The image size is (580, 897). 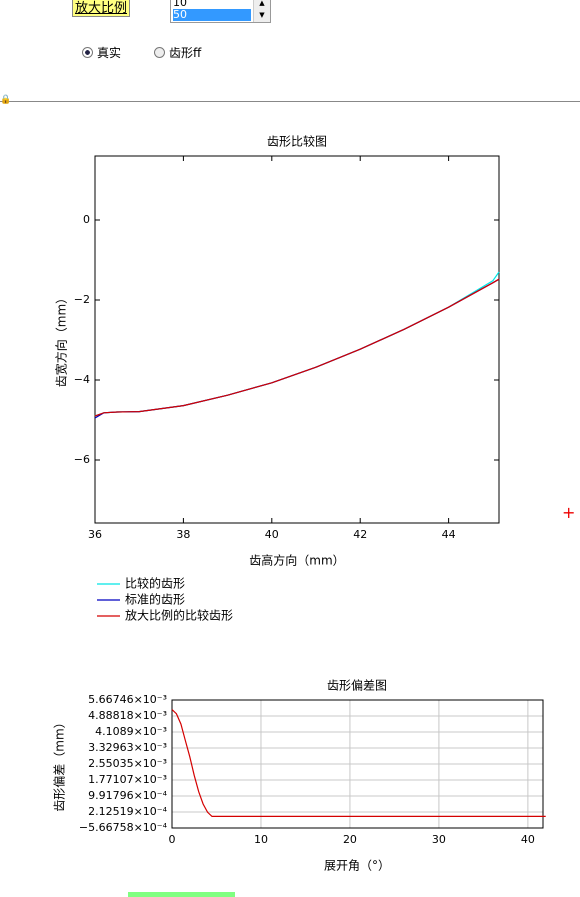 What do you see at coordinates (61, 339) in the screenshot?
I see `y-axis-label: 齿宽方向（mm）` at bounding box center [61, 339].